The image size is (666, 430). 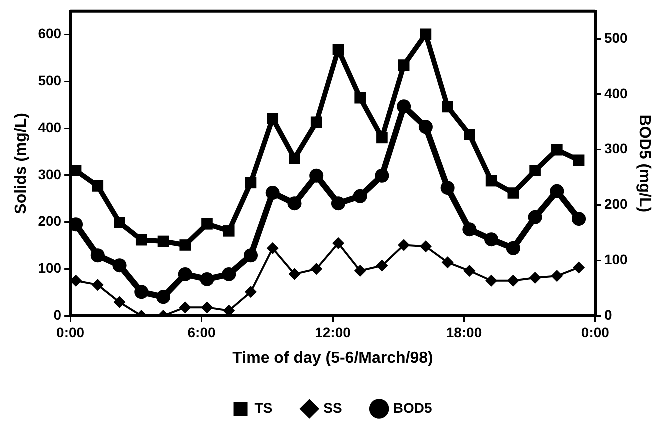 I want to click on y-tick-label: 400, so click(x=50, y=127).